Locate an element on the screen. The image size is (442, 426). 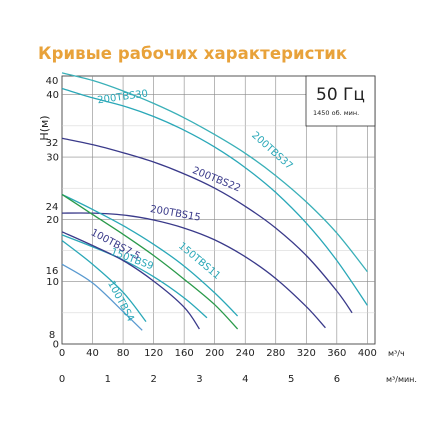
x-tick-primary-10: 400 is located at coordinates (367, 353).